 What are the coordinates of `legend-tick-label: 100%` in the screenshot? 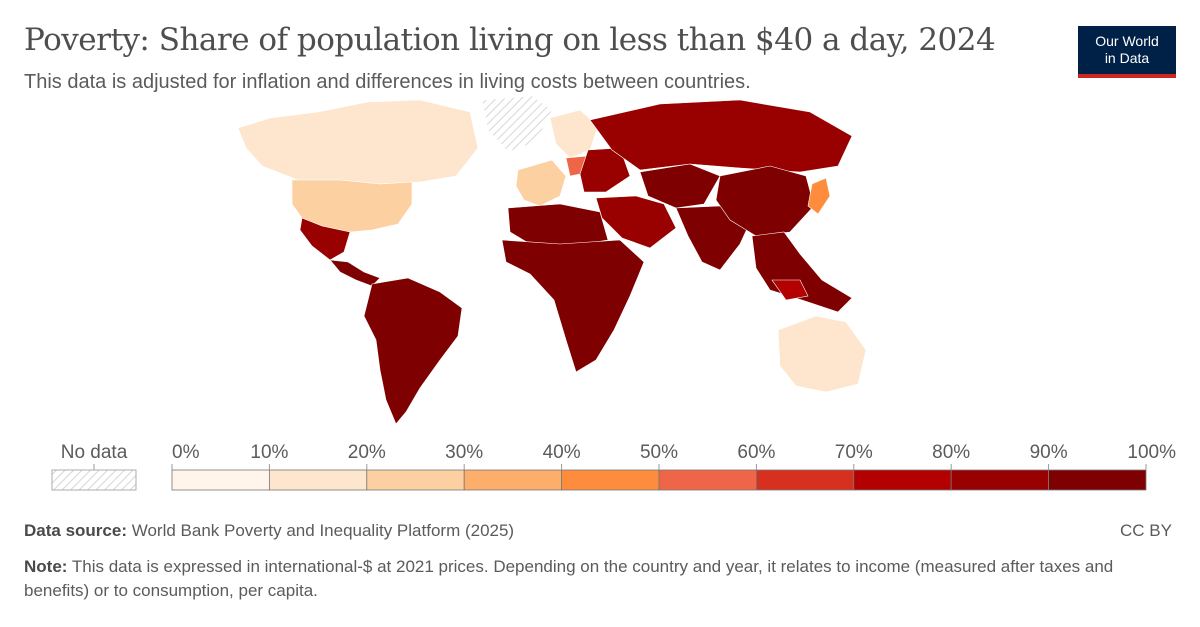 It's located at (1151, 452).